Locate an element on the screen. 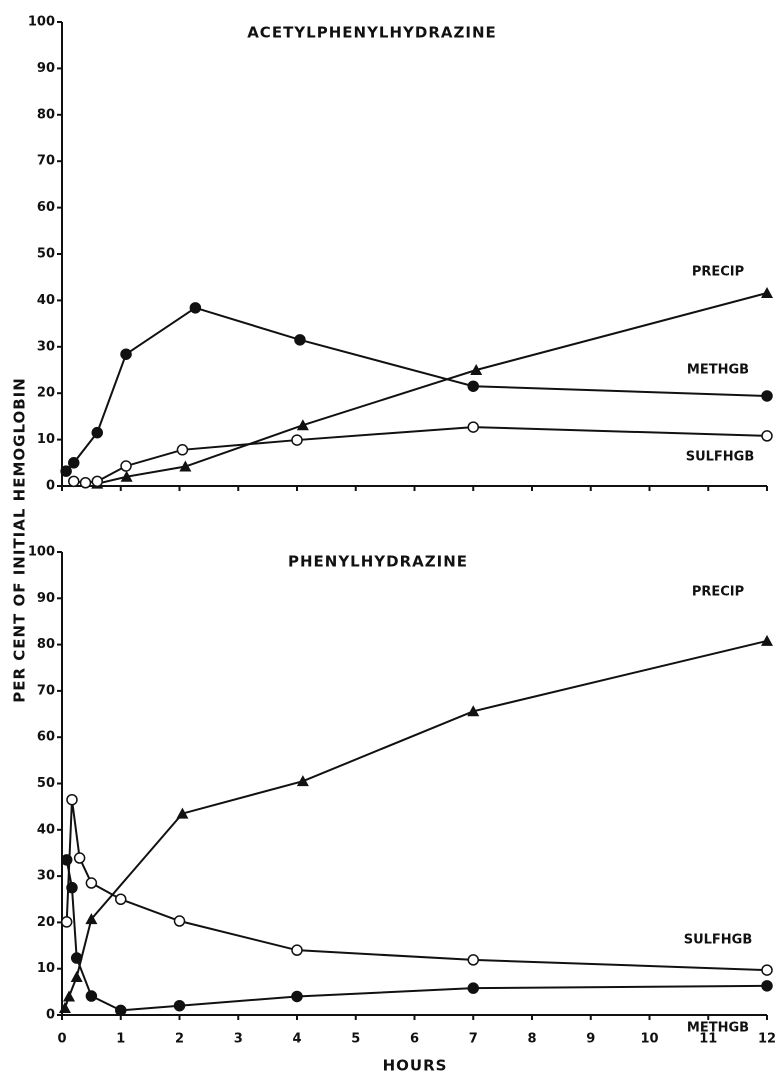  x-tick-label: 8 is located at coordinates (531, 1039).